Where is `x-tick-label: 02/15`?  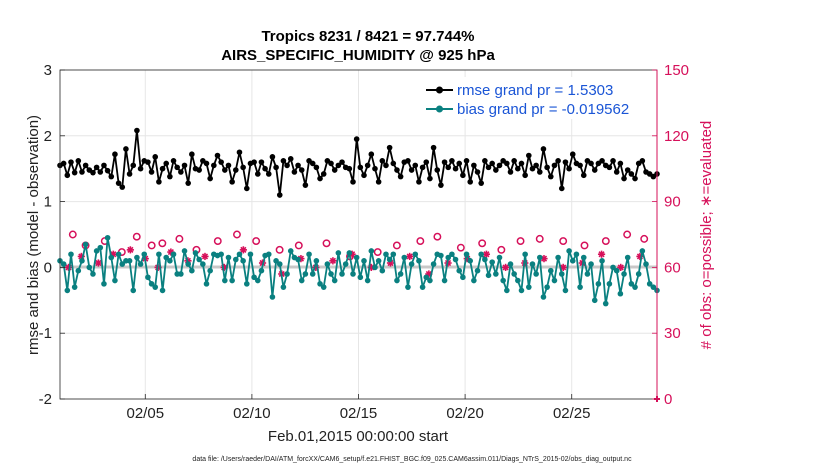
x-tick-label: 02/15 is located at coordinates (359, 413).